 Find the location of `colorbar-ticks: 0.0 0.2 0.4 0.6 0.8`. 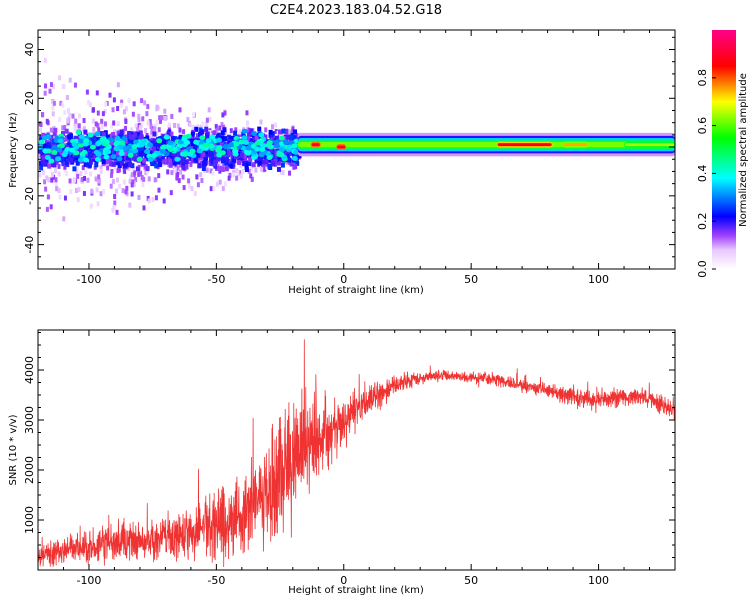

colorbar-ticks: 0.0 0.2 0.4 0.6 0.8 is located at coordinates (706, 173).